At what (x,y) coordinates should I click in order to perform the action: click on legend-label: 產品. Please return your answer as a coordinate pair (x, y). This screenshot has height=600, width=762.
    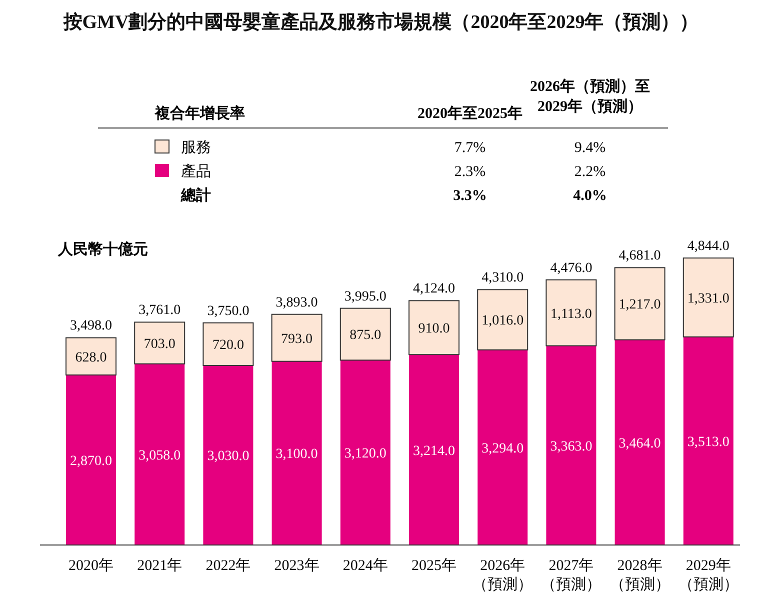
    Looking at the image, I should click on (196, 171).